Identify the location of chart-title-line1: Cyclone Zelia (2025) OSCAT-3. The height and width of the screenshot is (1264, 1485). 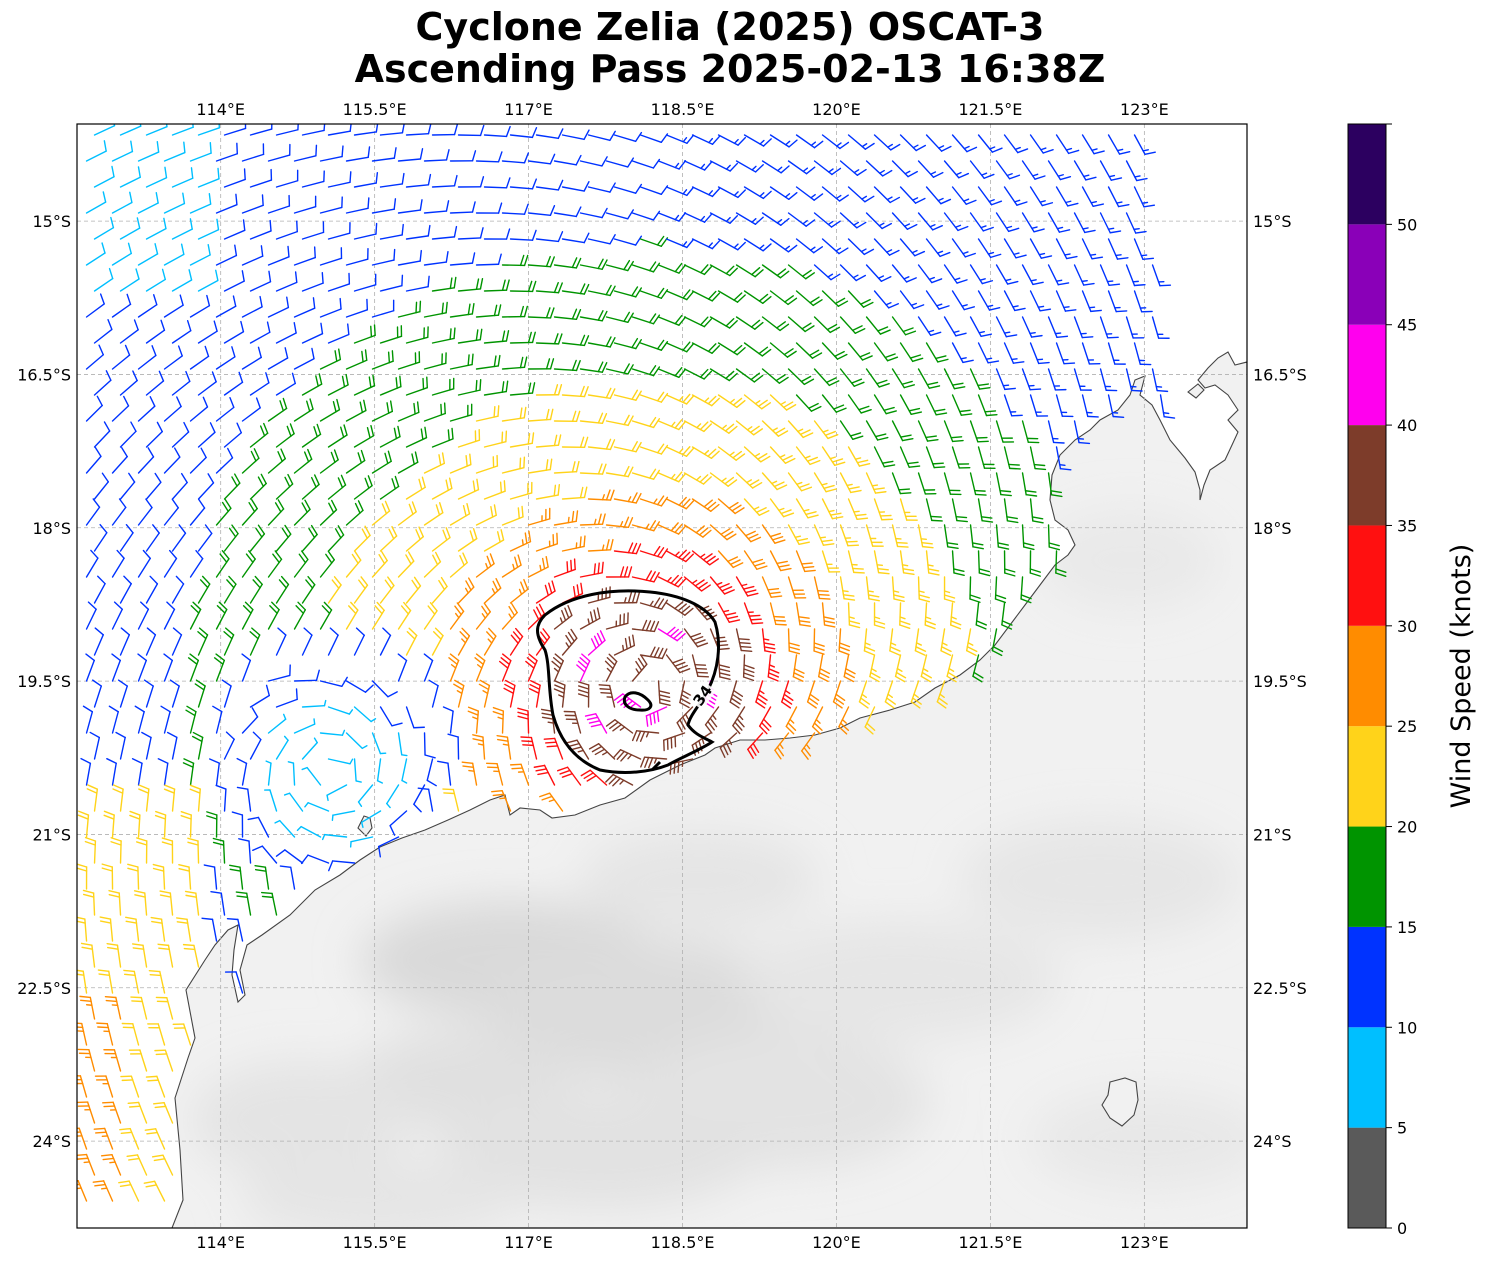
(730, 27).